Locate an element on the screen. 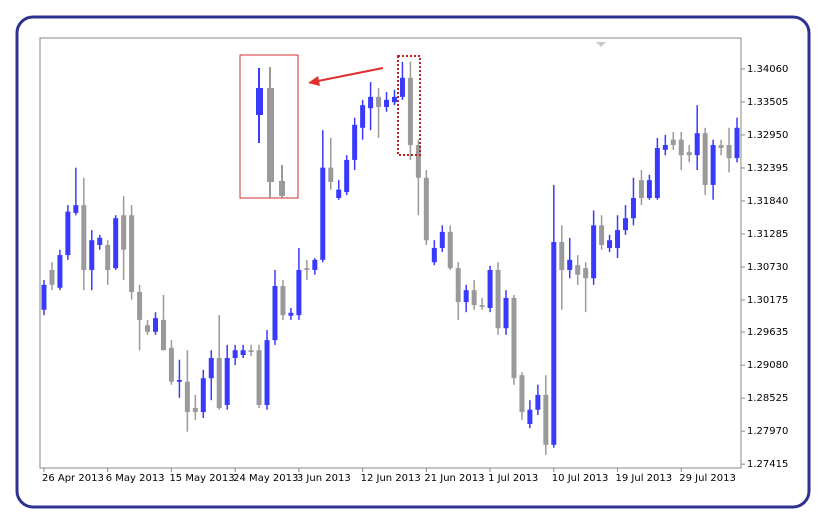  y-tick-label: 1.29080 is located at coordinates (767, 365).